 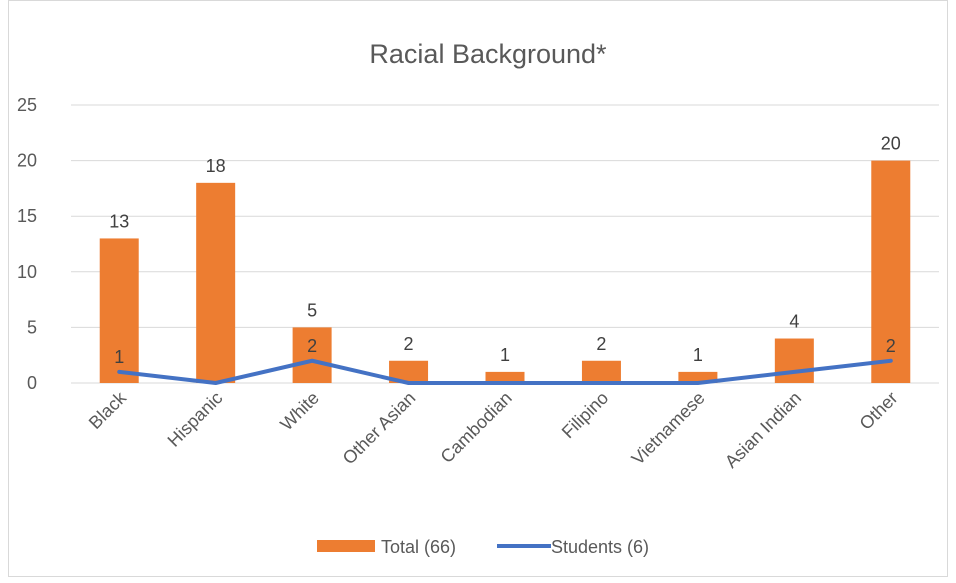 I want to click on students-line, so click(x=505, y=371).